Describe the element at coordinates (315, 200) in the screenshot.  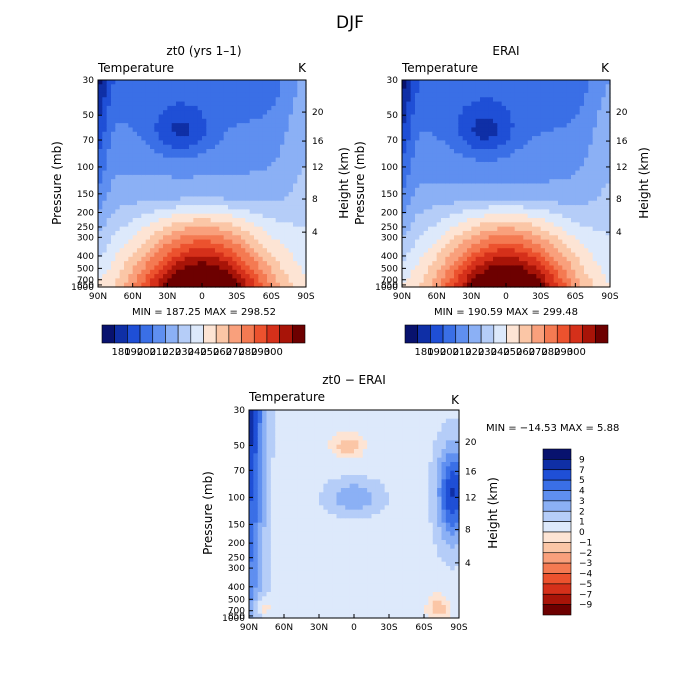
I see `y-right-tick-label: 8` at that location.